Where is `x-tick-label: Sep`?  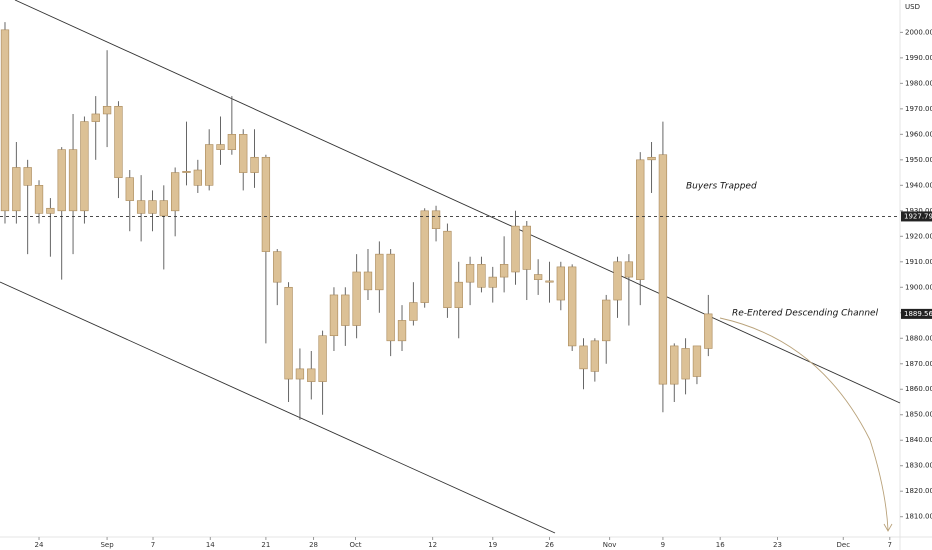
x-tick-label: Sep is located at coordinates (107, 545).